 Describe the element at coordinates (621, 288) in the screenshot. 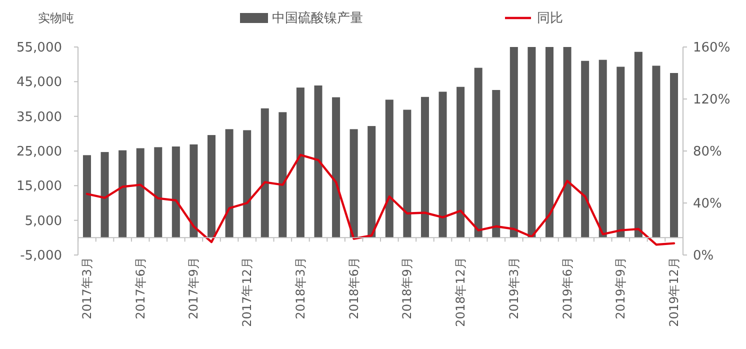

I see `x-tick-label: 2019年9月` at that location.